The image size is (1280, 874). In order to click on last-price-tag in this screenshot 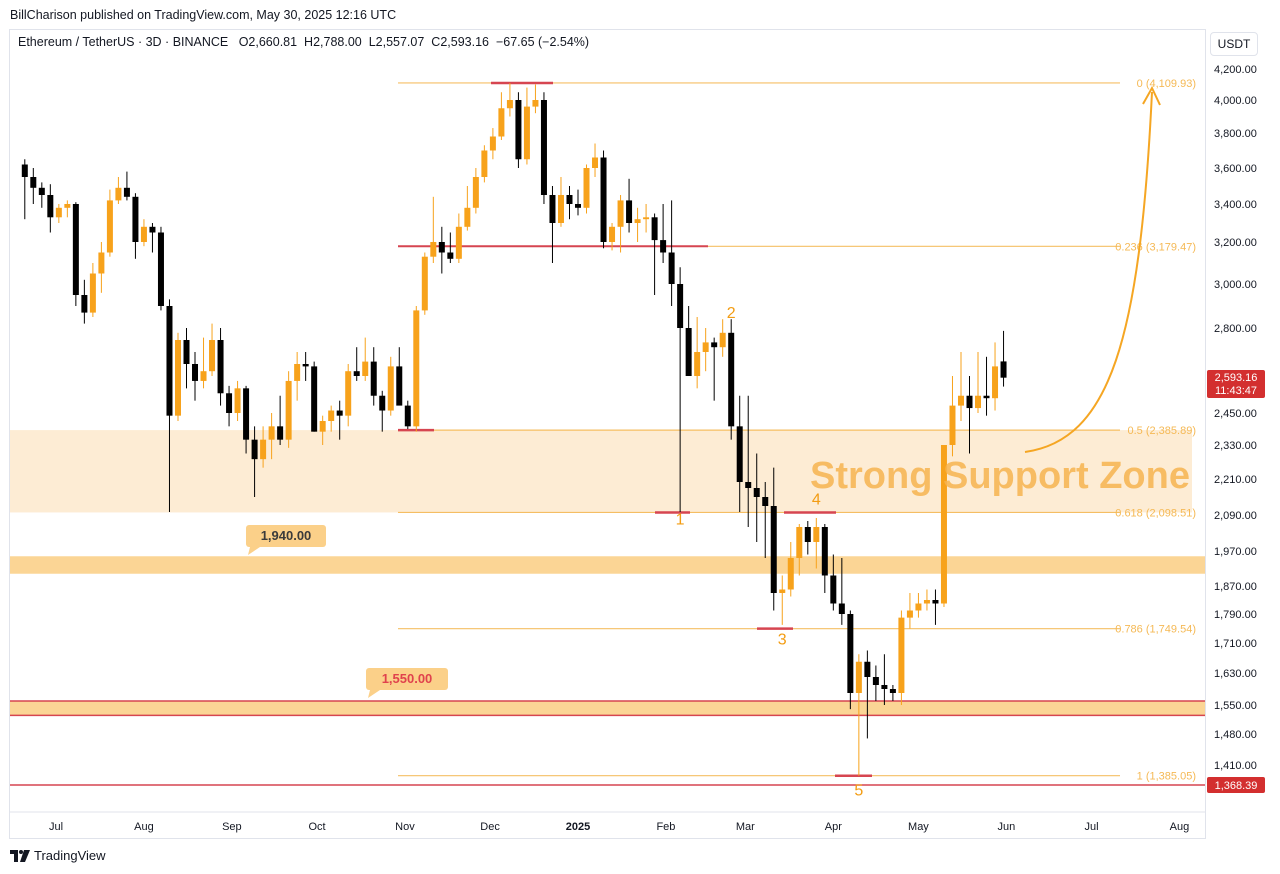, I will do `click(1236, 384)`.